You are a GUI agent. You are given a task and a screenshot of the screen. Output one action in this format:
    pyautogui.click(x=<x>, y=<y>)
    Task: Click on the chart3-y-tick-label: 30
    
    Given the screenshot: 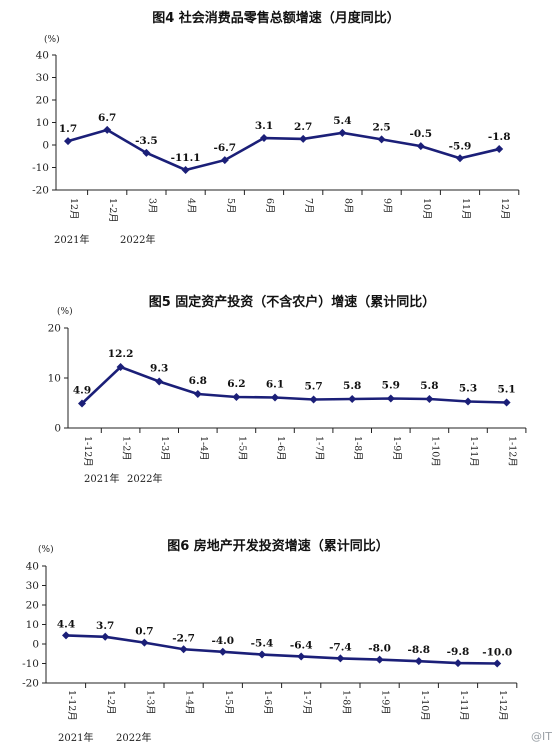 What is the action you would take?
    pyautogui.click(x=32, y=586)
    